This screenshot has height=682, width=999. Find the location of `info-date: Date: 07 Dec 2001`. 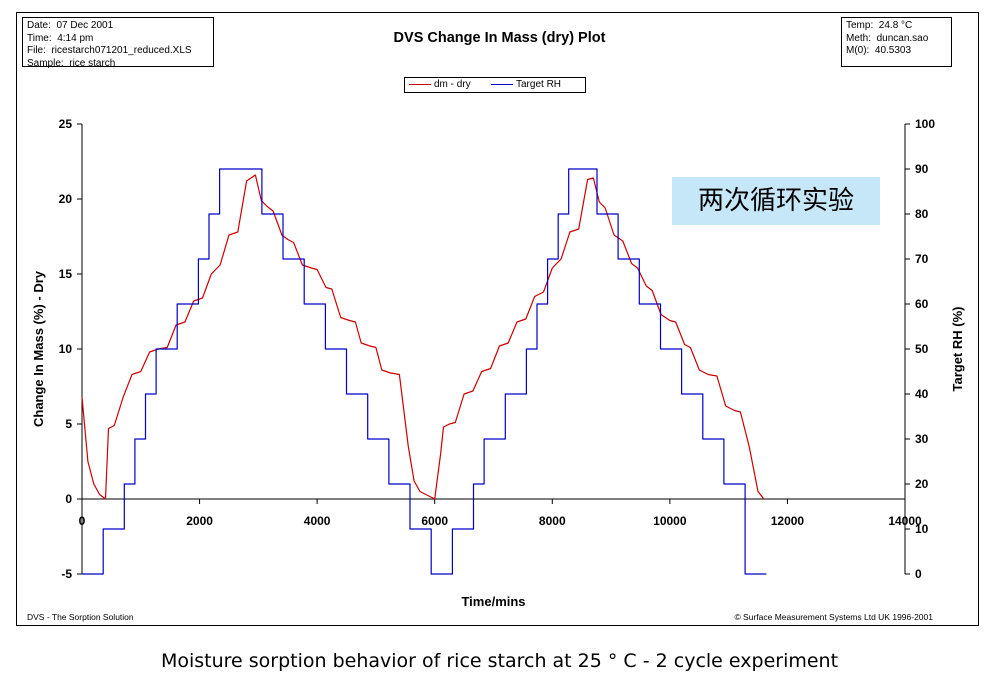

info-date: Date: 07 Dec 2001 is located at coordinates (70, 25).